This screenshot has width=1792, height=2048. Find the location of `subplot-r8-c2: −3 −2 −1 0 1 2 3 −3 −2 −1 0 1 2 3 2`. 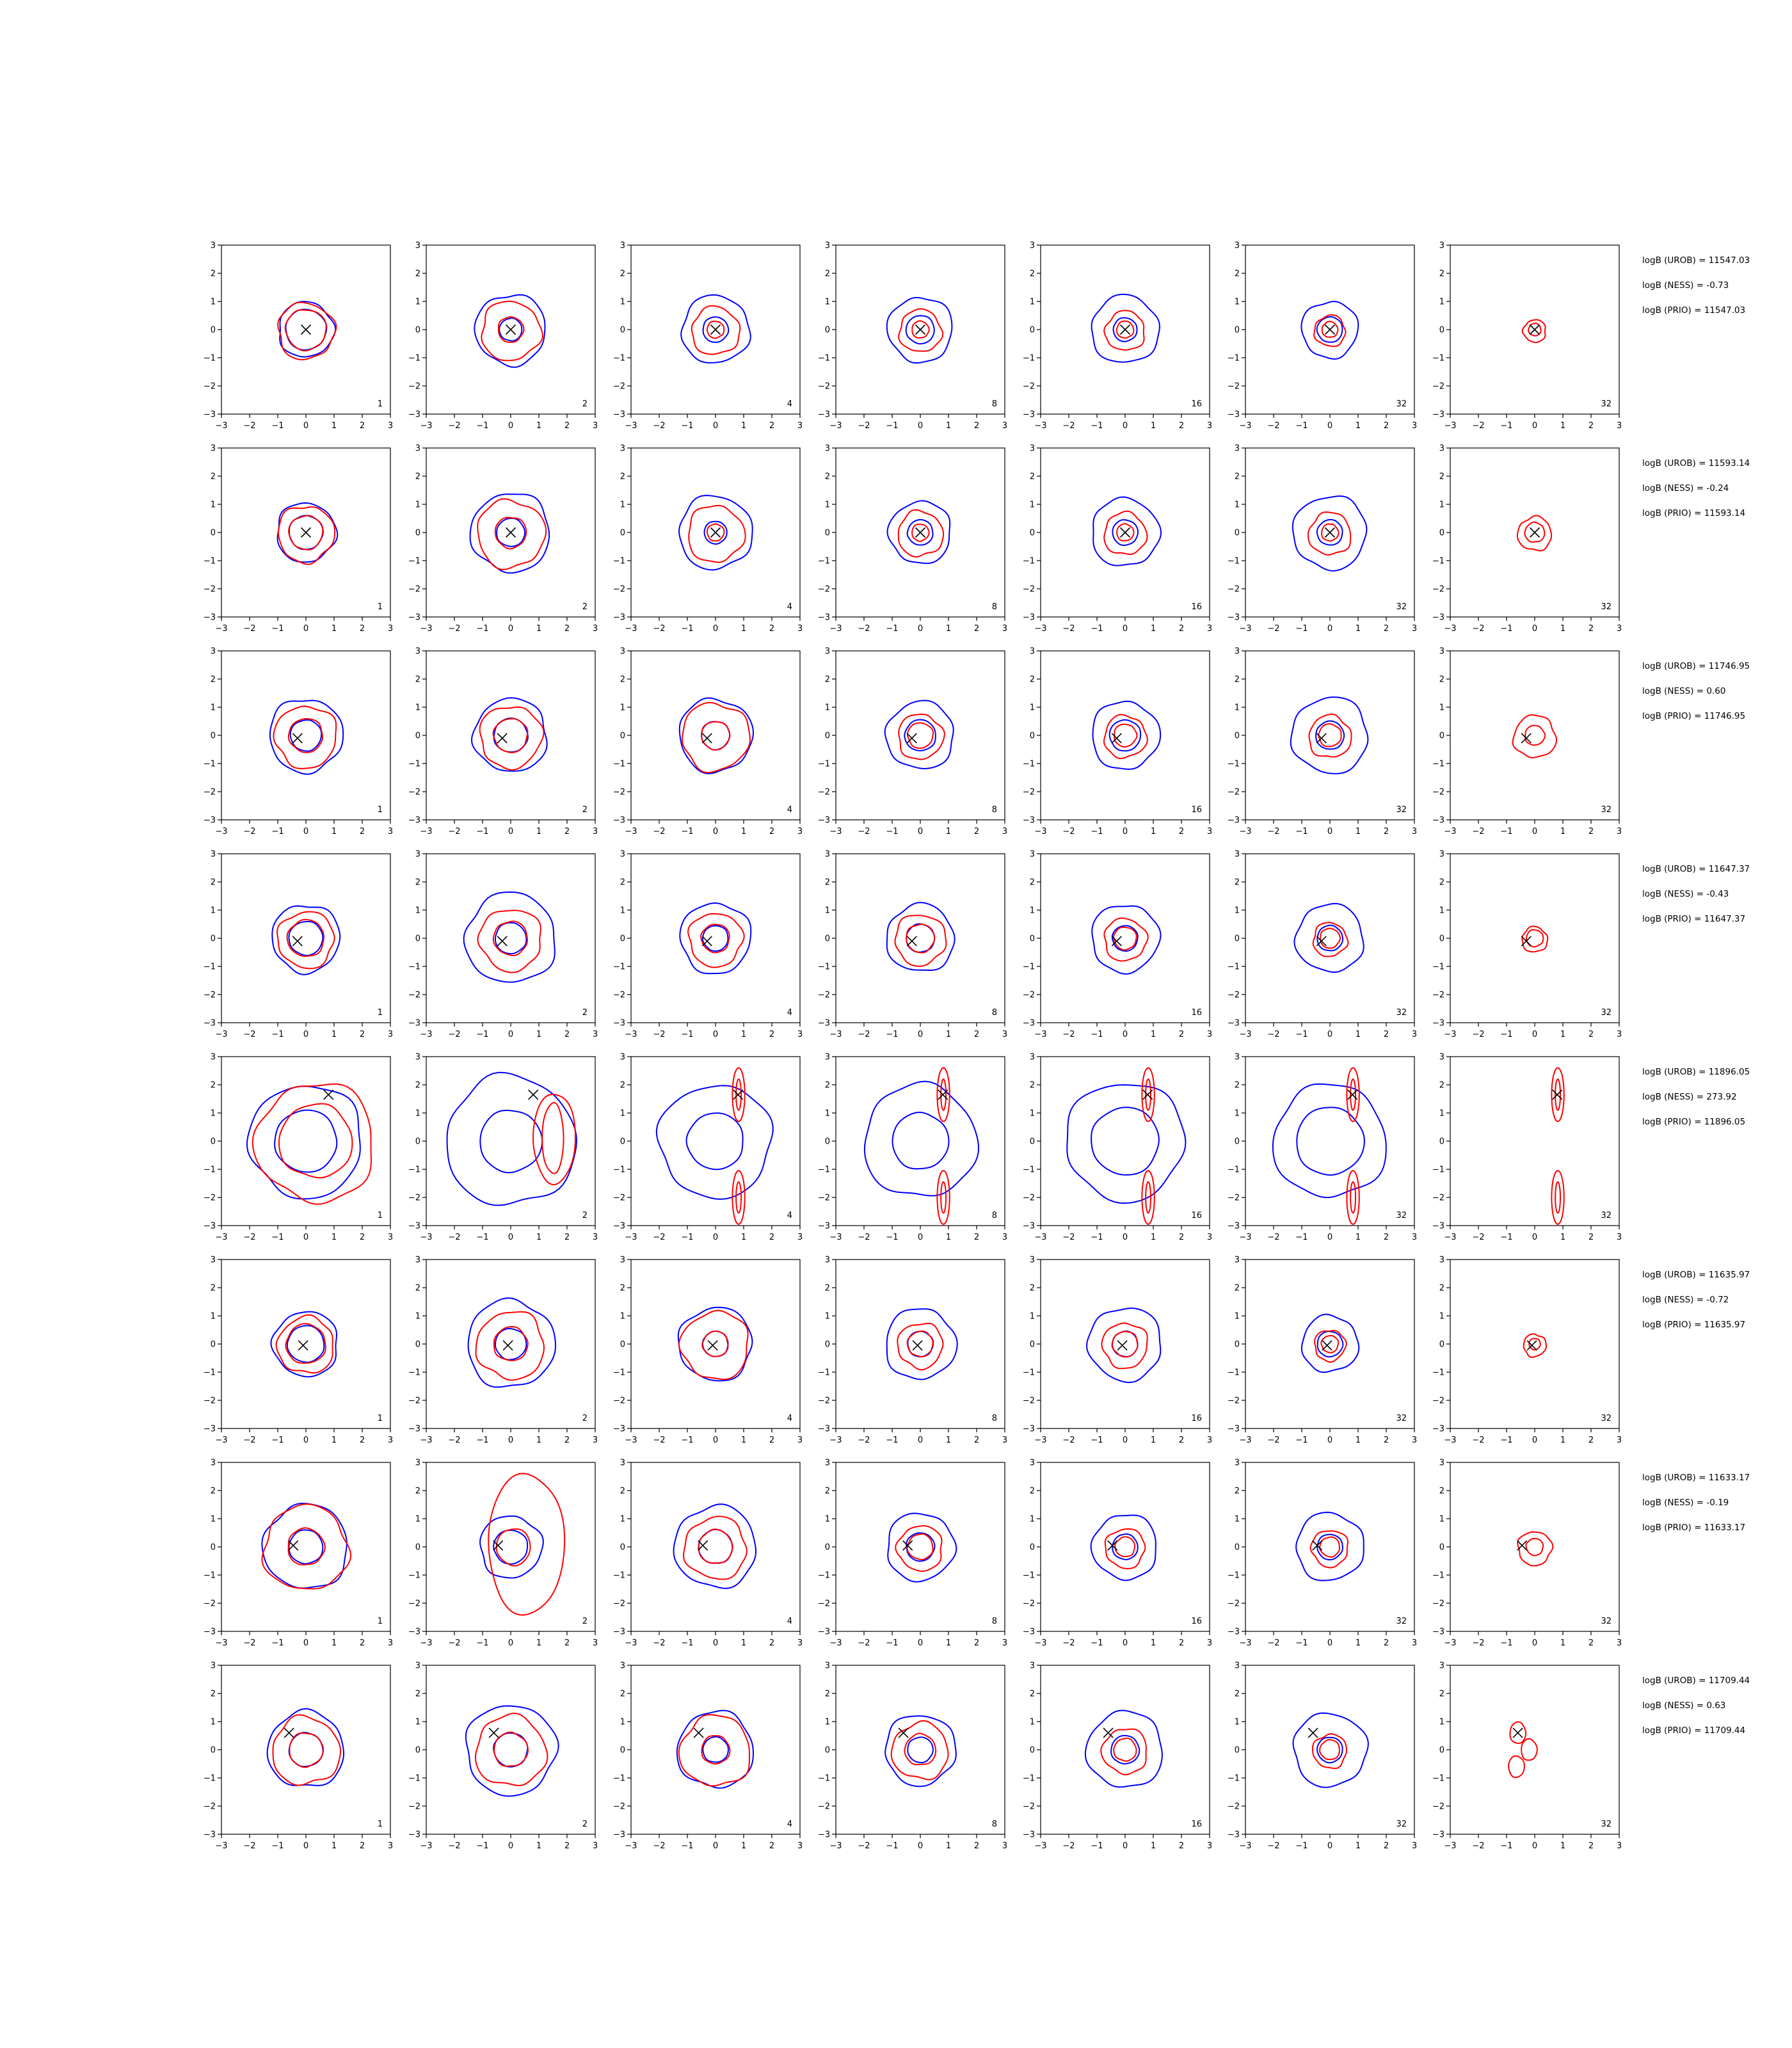

subplot-r8-c2: −3 −2 −1 0 1 2 3 −3 −2 −1 0 1 2 3 2 is located at coordinates (503, 1756).